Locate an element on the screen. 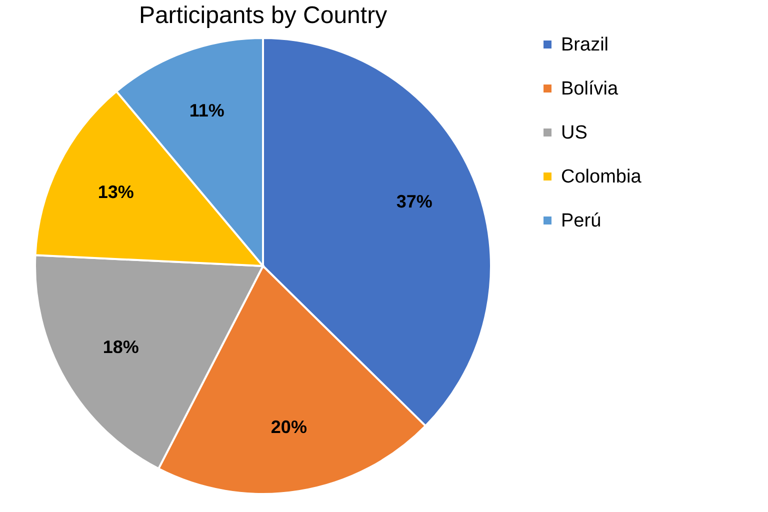 This screenshot has height=512, width=768. data-label: 11% is located at coordinates (206, 110).